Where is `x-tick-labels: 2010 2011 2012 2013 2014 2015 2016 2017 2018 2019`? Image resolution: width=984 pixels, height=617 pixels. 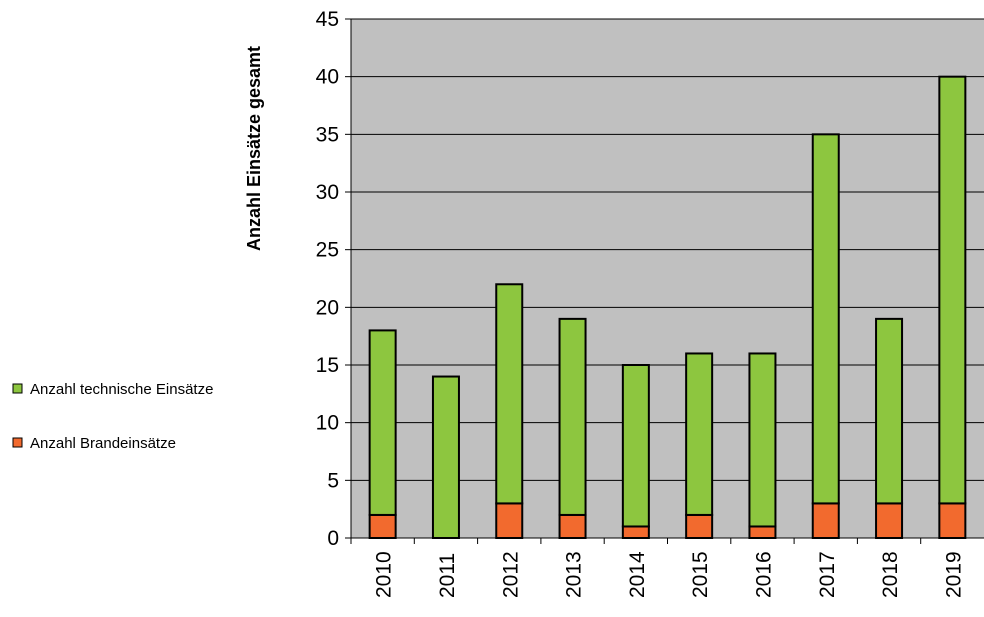
x-tick-labels: 2010 2011 2012 2013 2014 2015 2016 2017 2018 2019 is located at coordinates (669, 574).